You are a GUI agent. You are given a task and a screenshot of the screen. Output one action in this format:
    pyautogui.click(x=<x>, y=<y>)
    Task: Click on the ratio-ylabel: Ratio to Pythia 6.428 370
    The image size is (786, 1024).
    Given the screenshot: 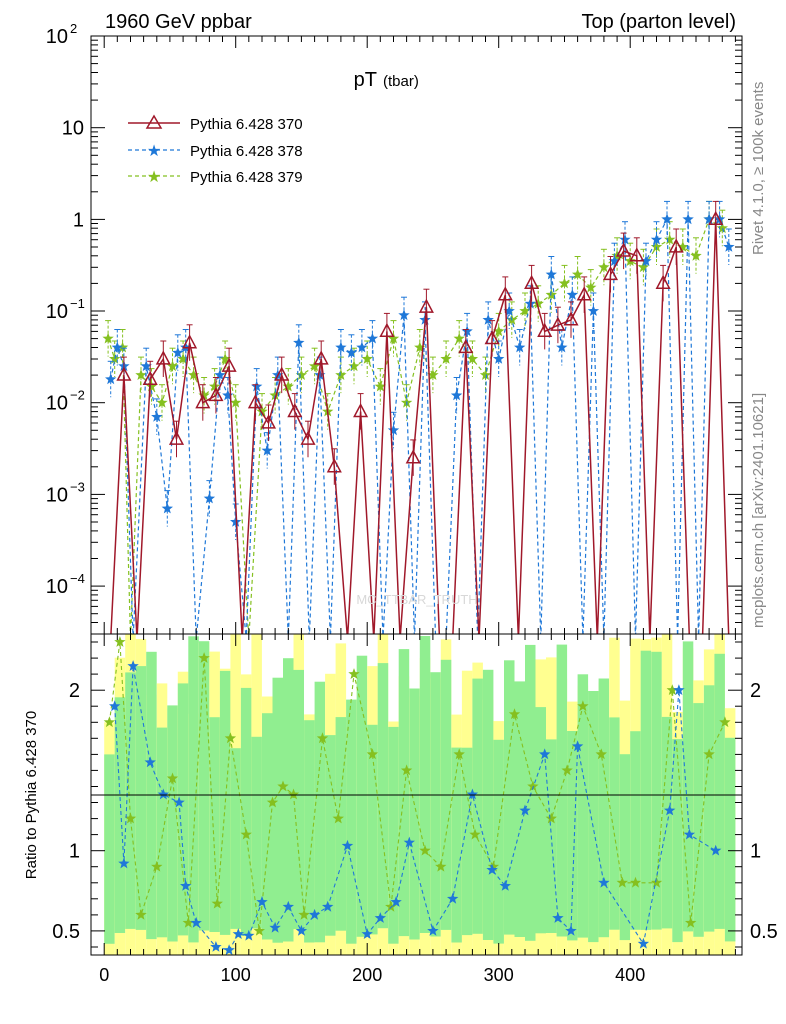 What is the action you would take?
    pyautogui.click(x=31, y=795)
    